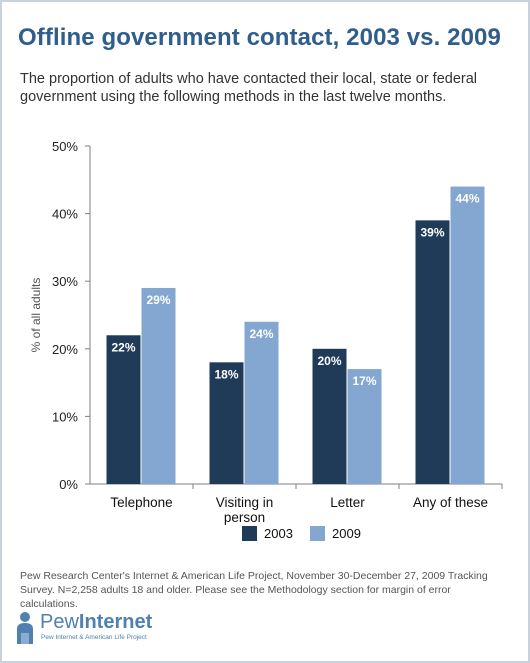  What do you see at coordinates (226, 374) in the screenshot?
I see `bar-value-label: 18%` at bounding box center [226, 374].